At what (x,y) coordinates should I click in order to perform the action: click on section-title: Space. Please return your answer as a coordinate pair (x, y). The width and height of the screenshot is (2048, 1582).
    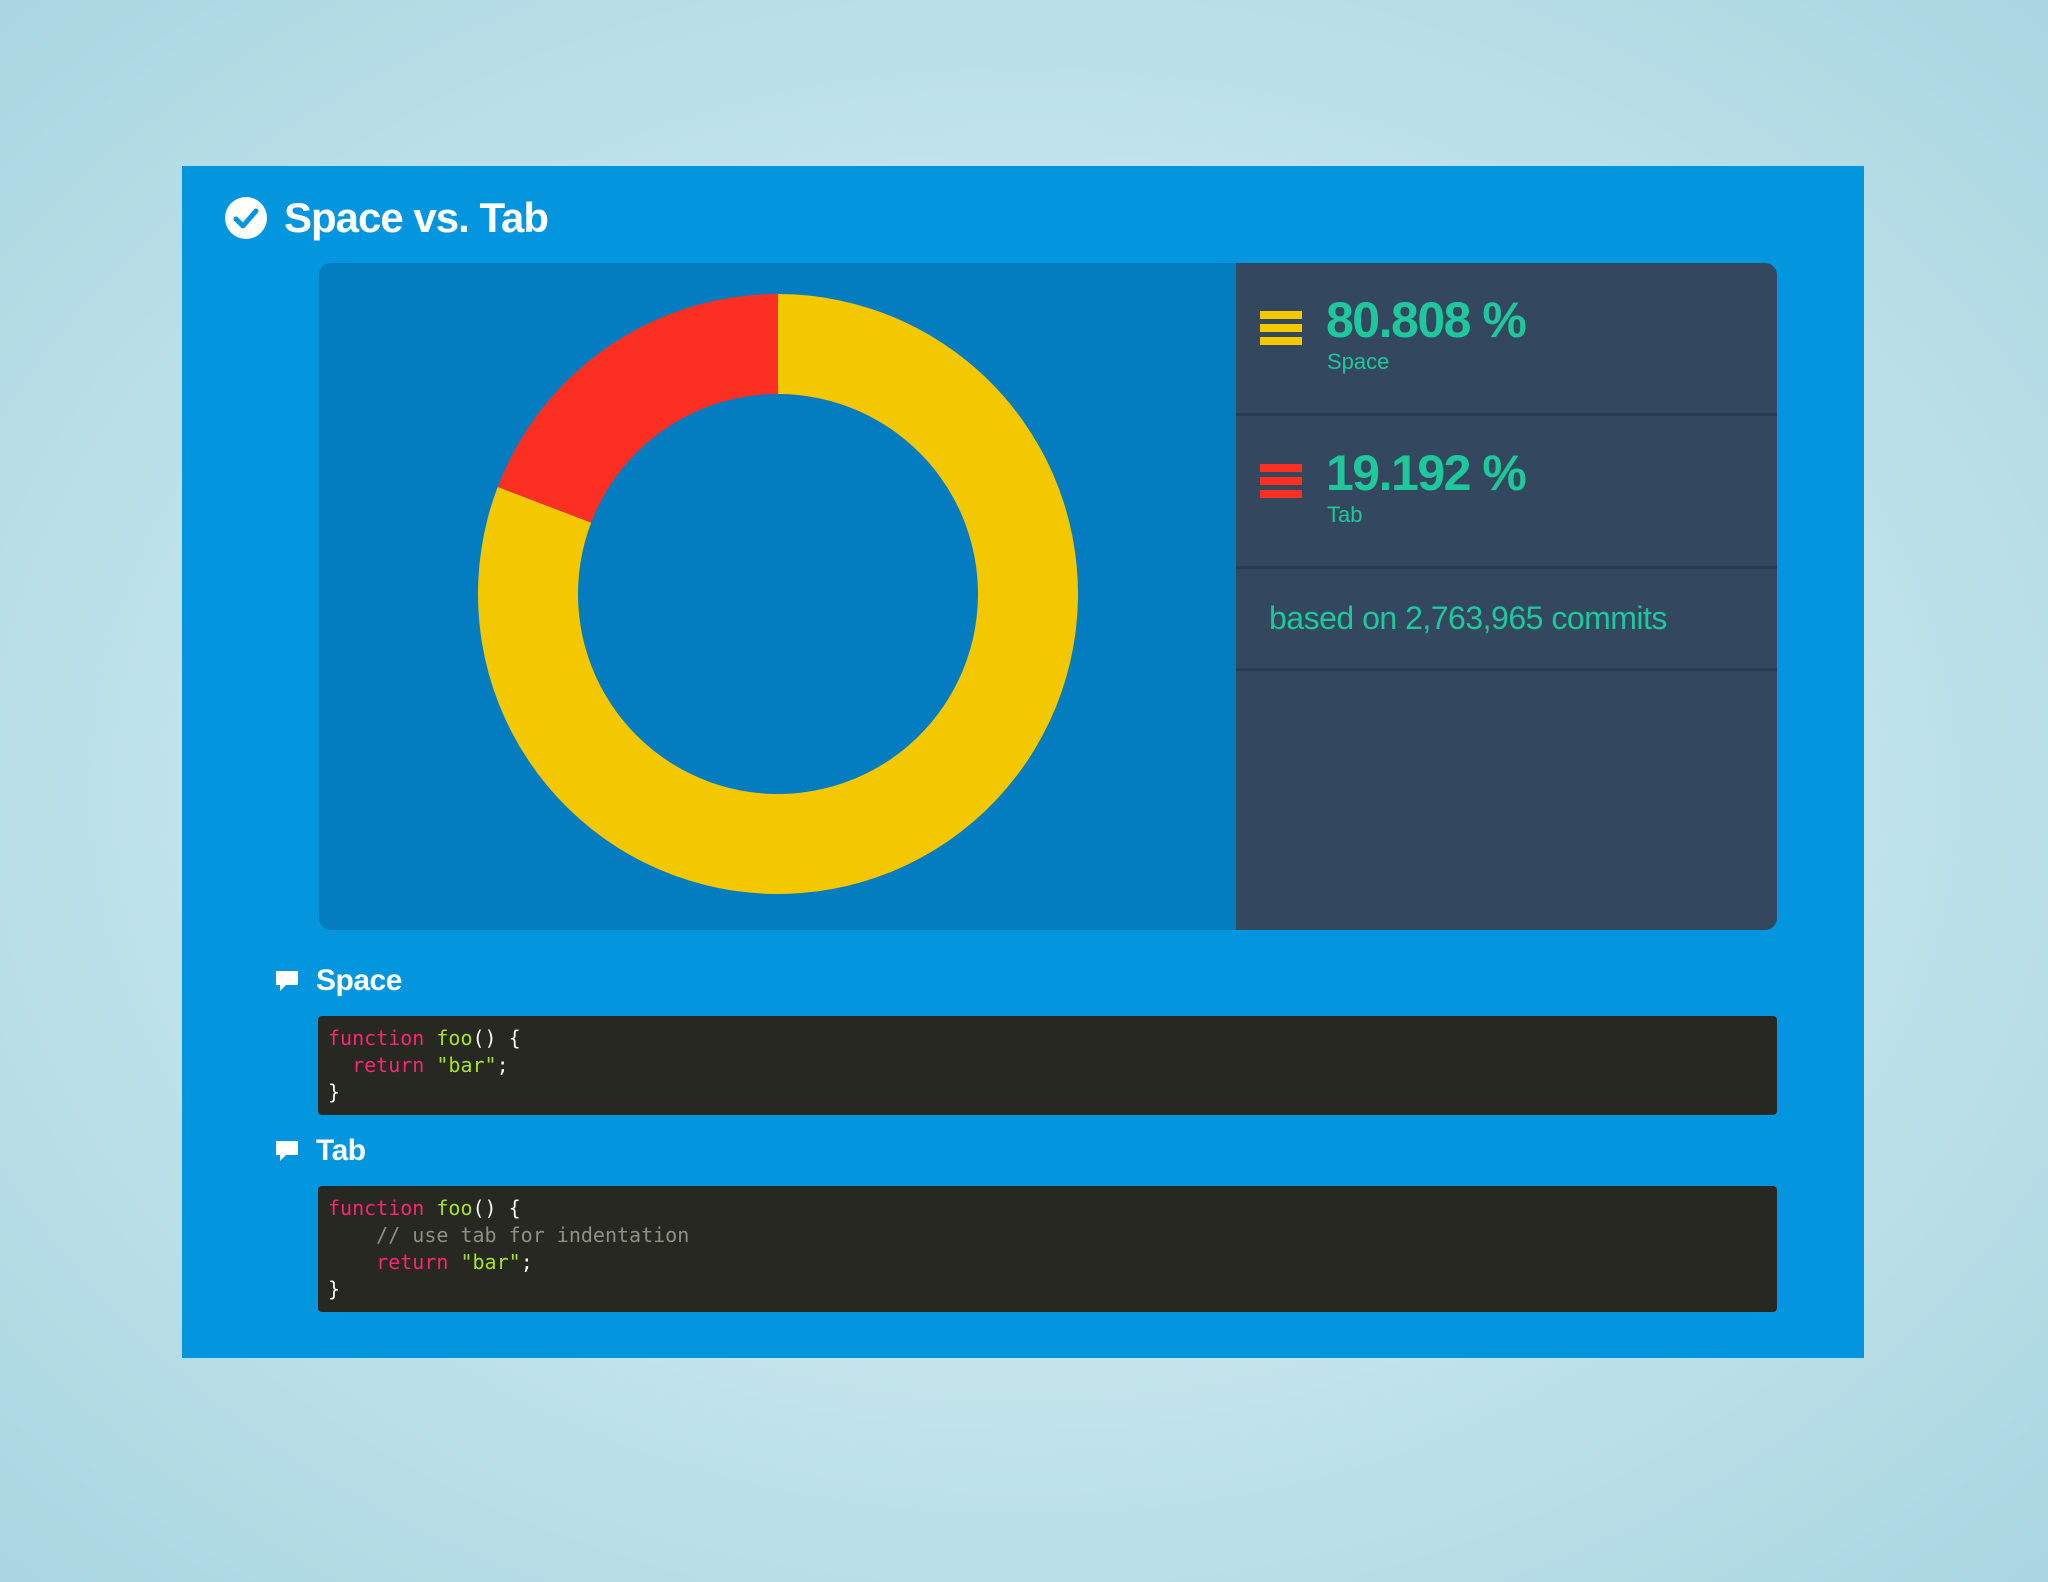
    Looking at the image, I should click on (359, 980).